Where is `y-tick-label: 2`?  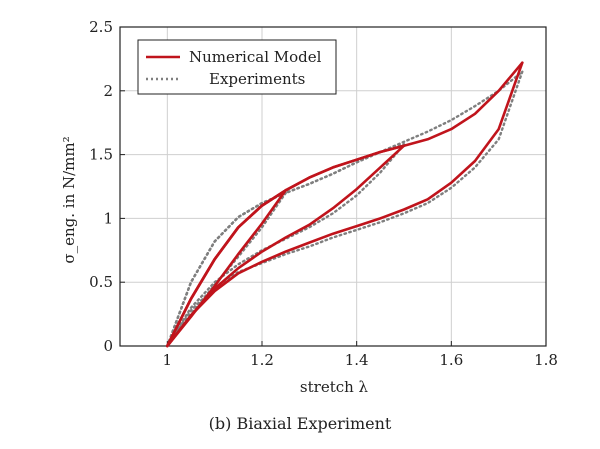
y-tick-label: 2 is located at coordinates (108, 91).